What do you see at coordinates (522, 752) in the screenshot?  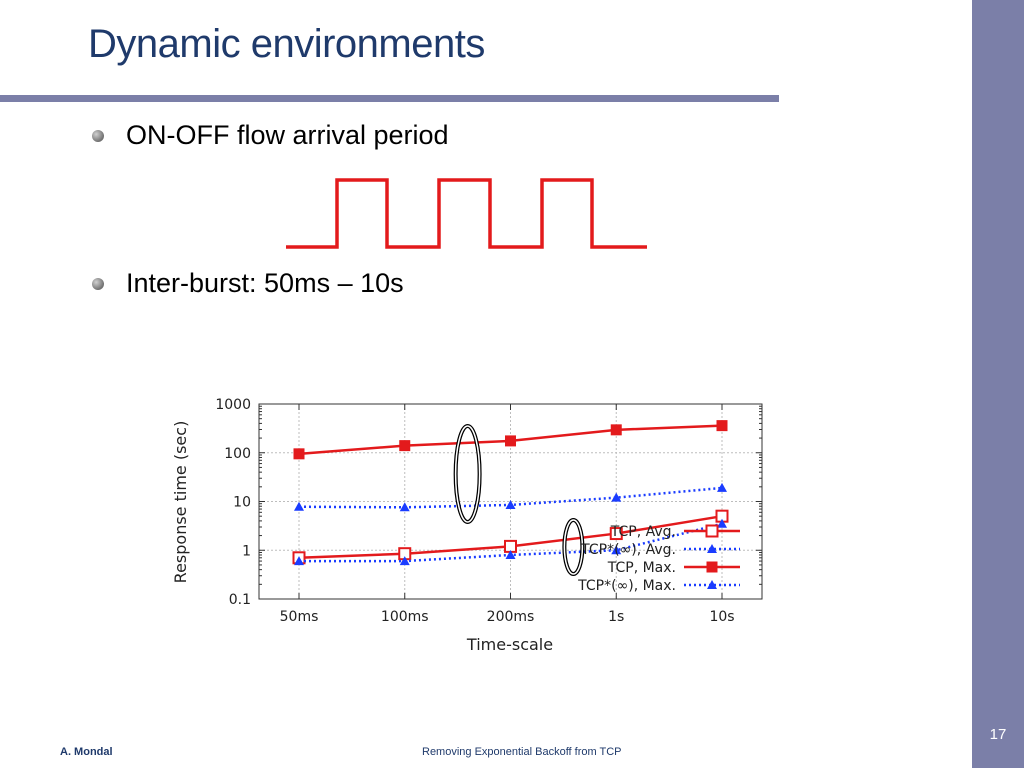 I see `footer-title: Removing Exponential Backoff from TCP` at bounding box center [522, 752].